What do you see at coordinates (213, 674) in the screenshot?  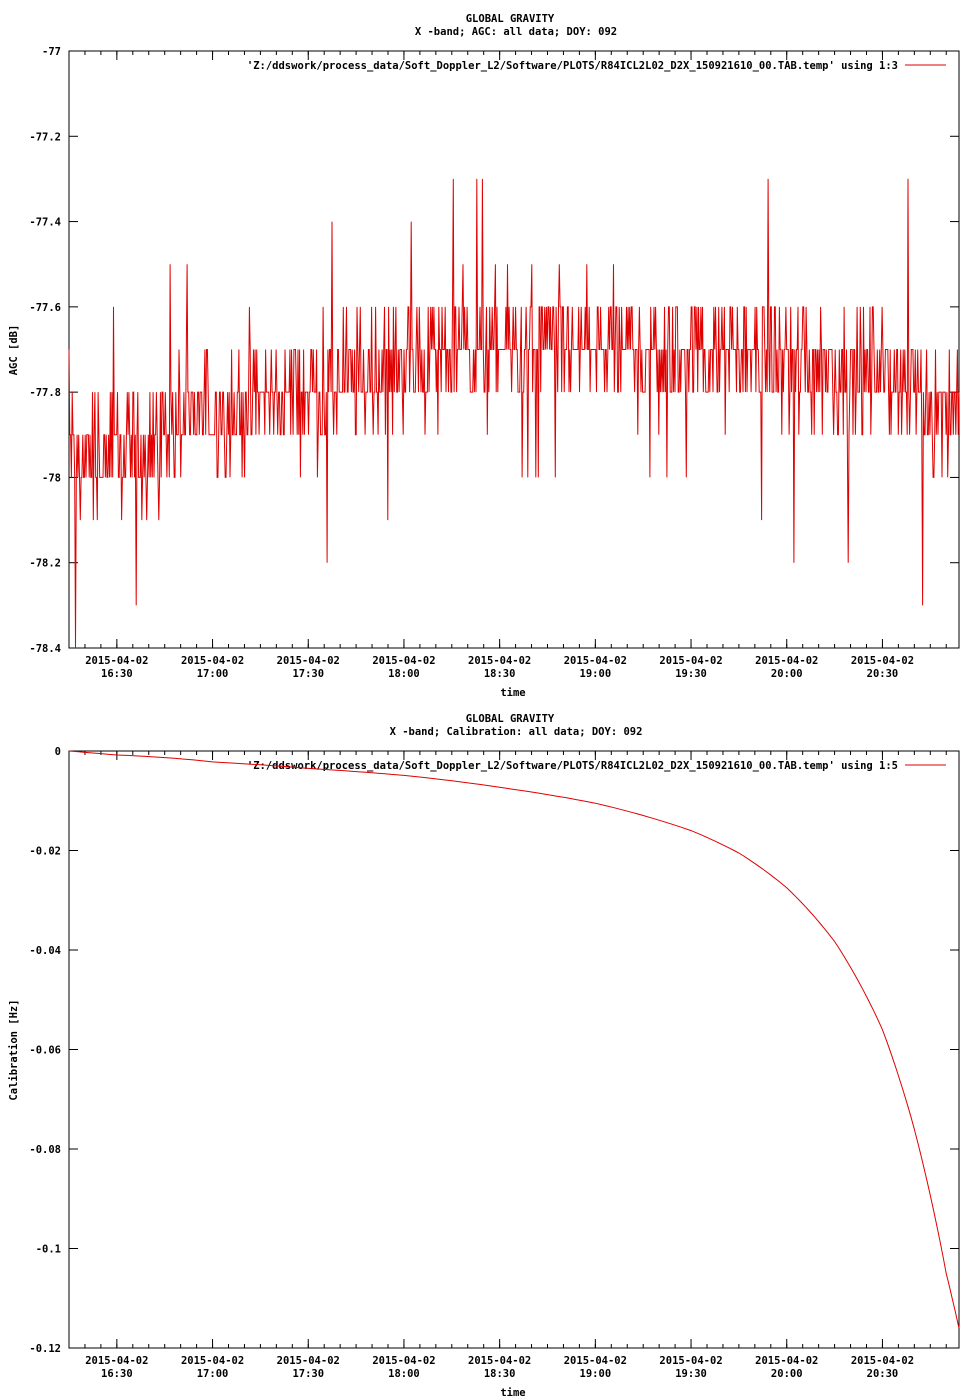 I see `agc-xtick-time-label: 17:00` at bounding box center [213, 674].